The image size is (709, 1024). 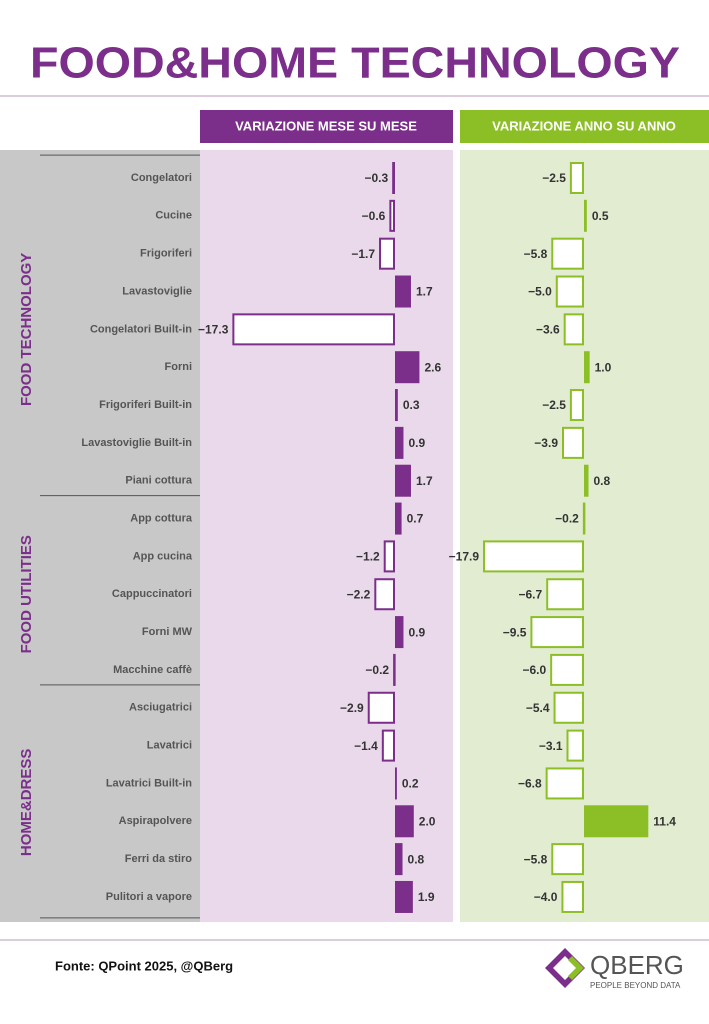 I want to click on value-label: 1.0, so click(x=603, y=367).